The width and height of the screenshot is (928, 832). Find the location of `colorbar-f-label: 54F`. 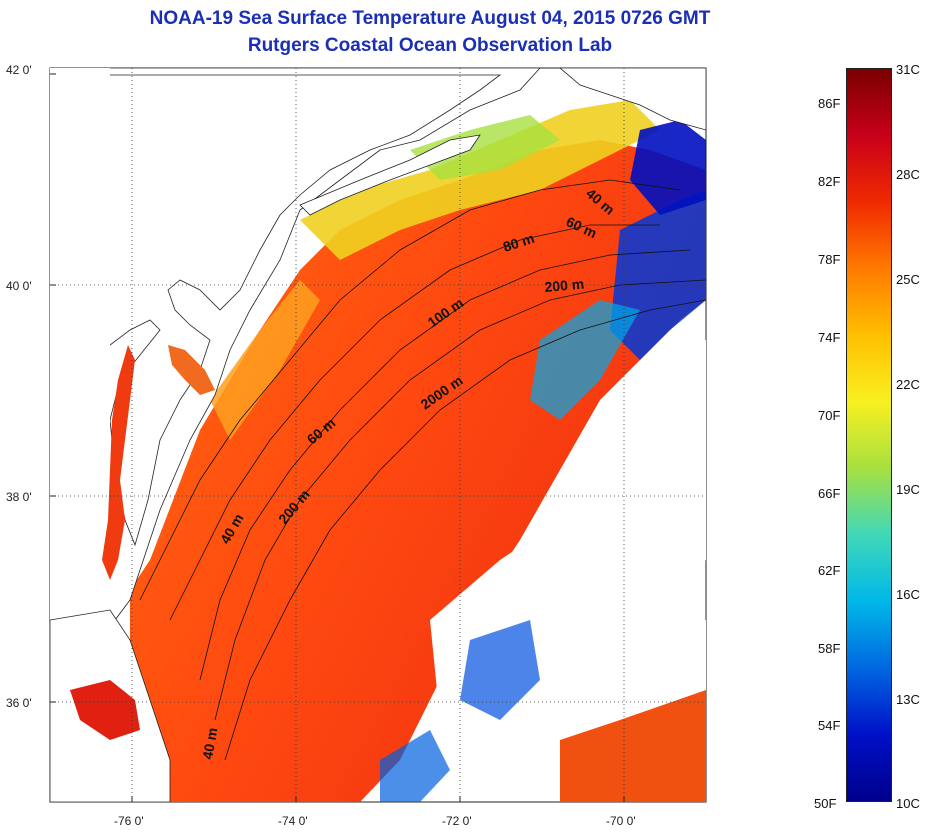

colorbar-f-label: 54F is located at coordinates (829, 725).